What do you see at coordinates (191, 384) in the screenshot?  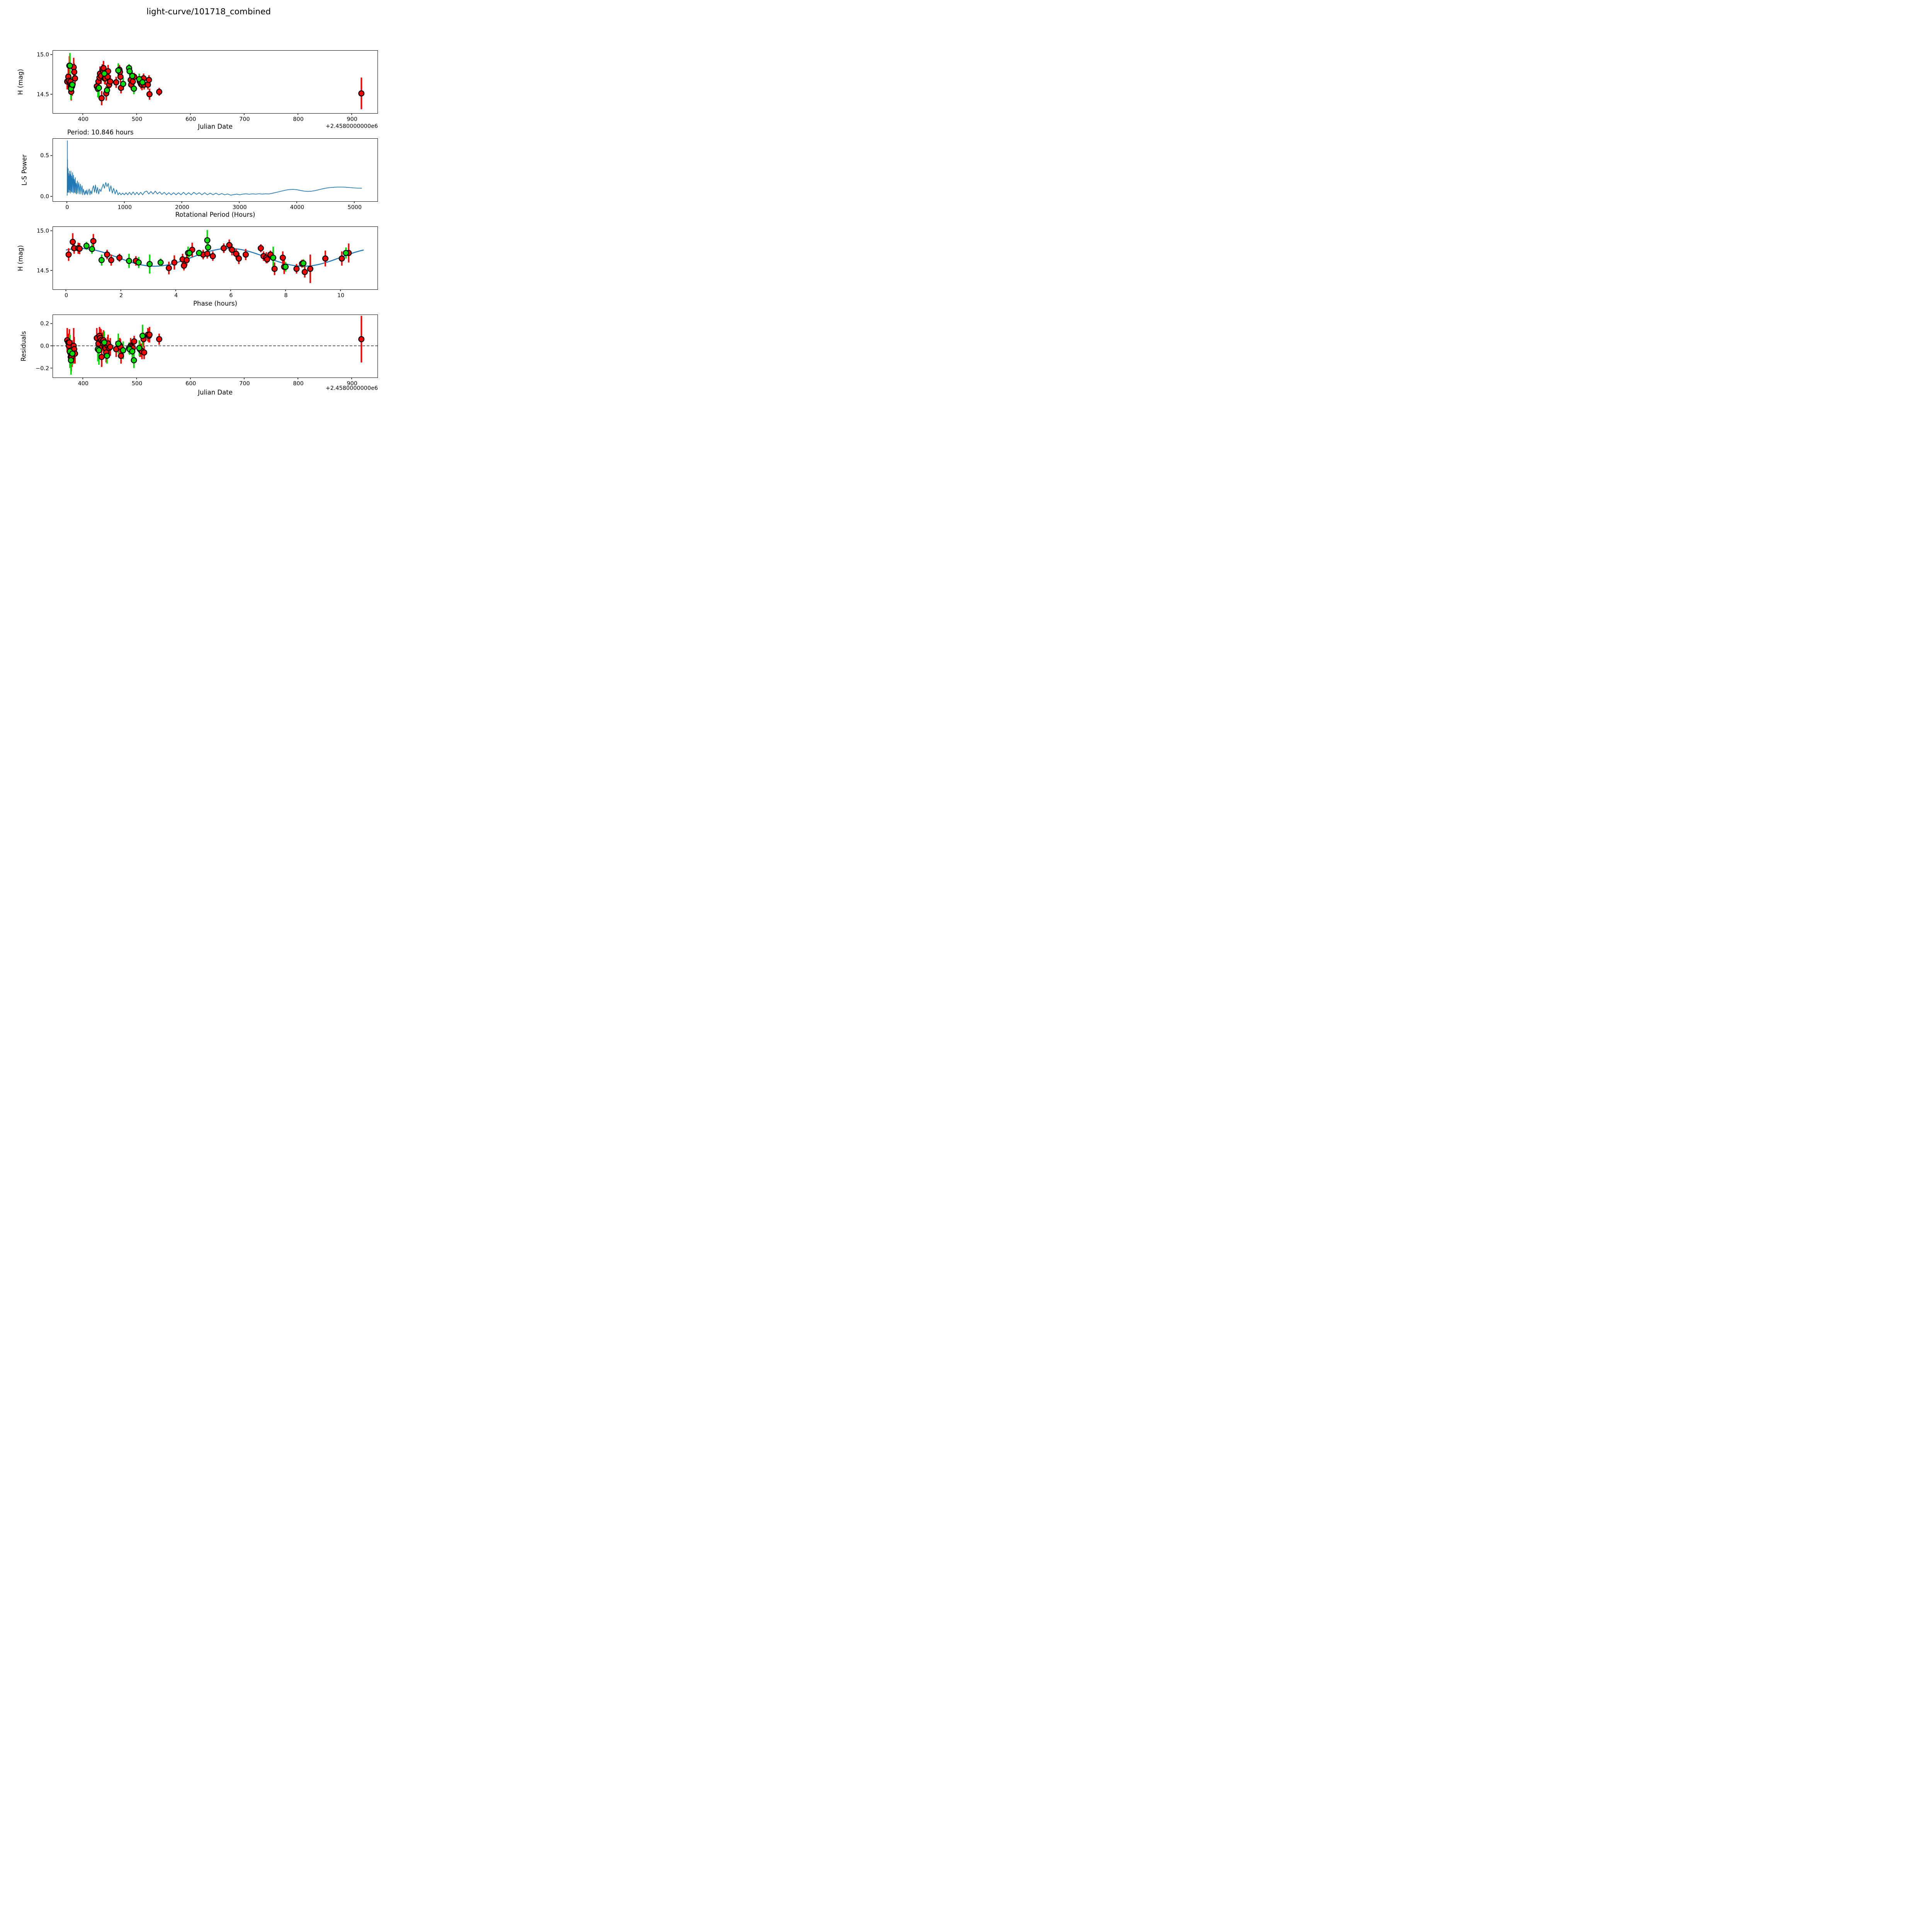 I see `residuals_jd-x-tick-label: 600` at bounding box center [191, 384].